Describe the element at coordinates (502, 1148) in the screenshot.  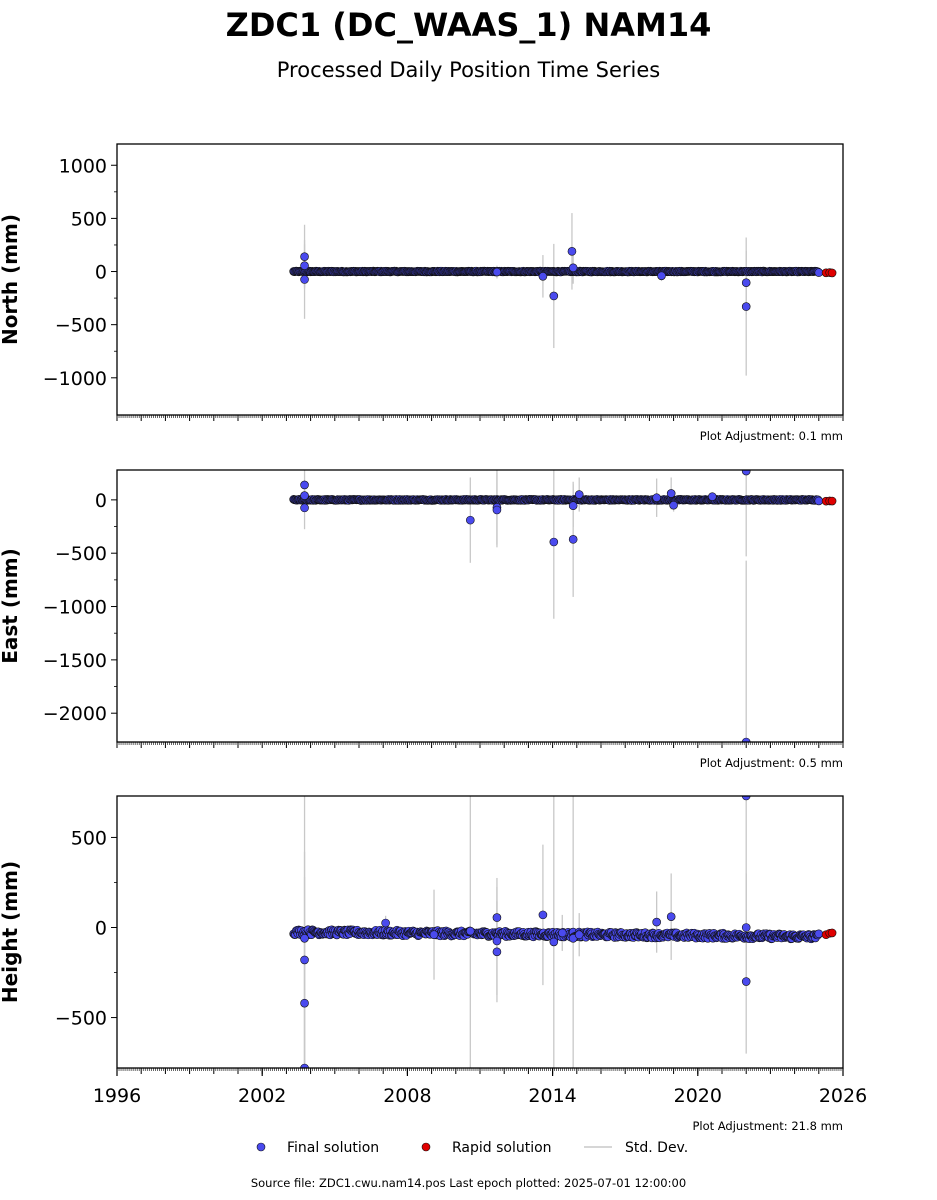
I see `legend-rapid-label: Rapid solution` at that location.